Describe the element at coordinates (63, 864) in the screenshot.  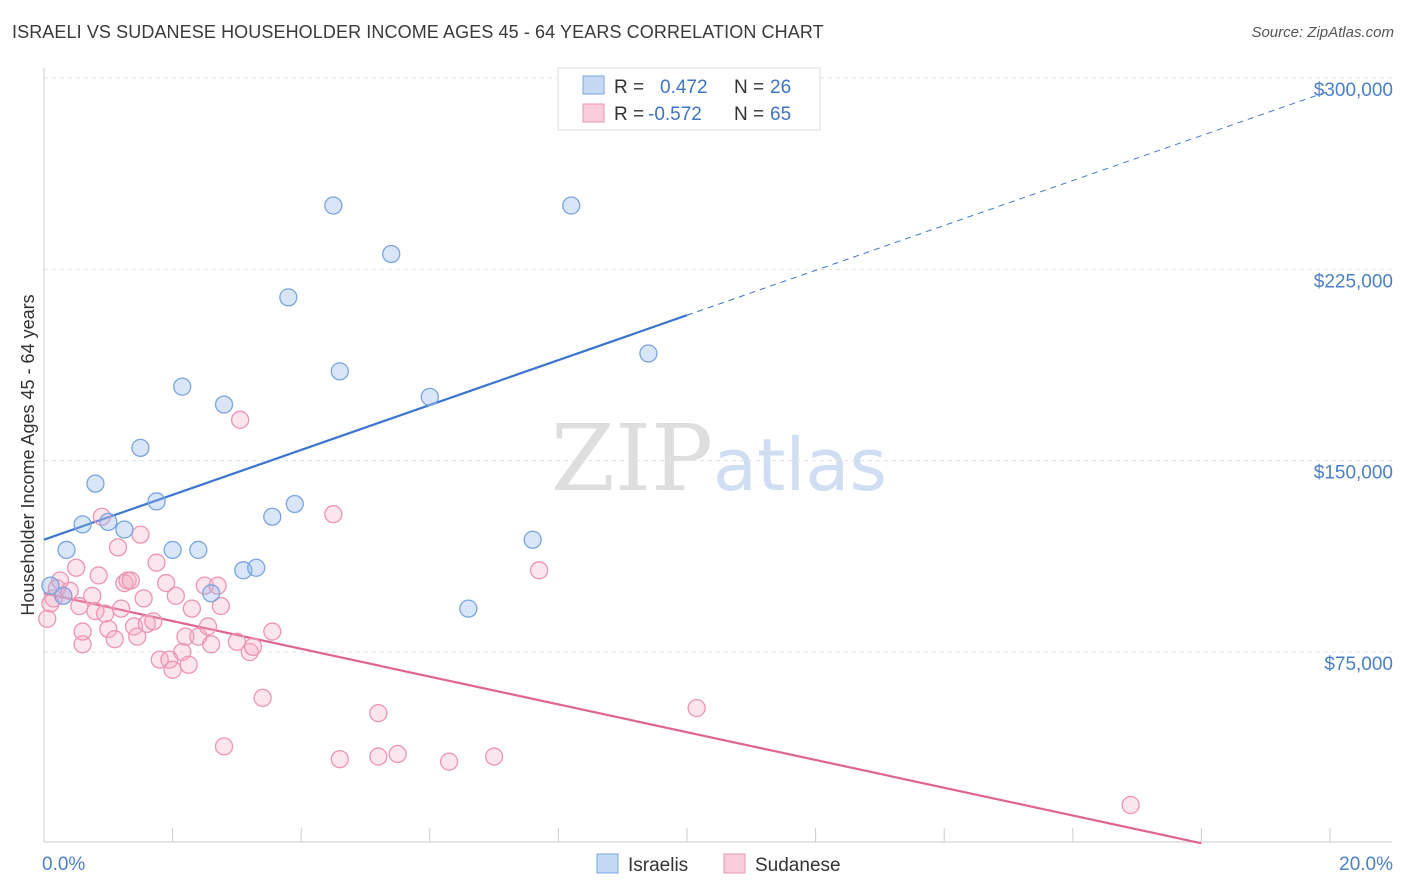
I see `x-tick-label-start: 0.0%` at that location.